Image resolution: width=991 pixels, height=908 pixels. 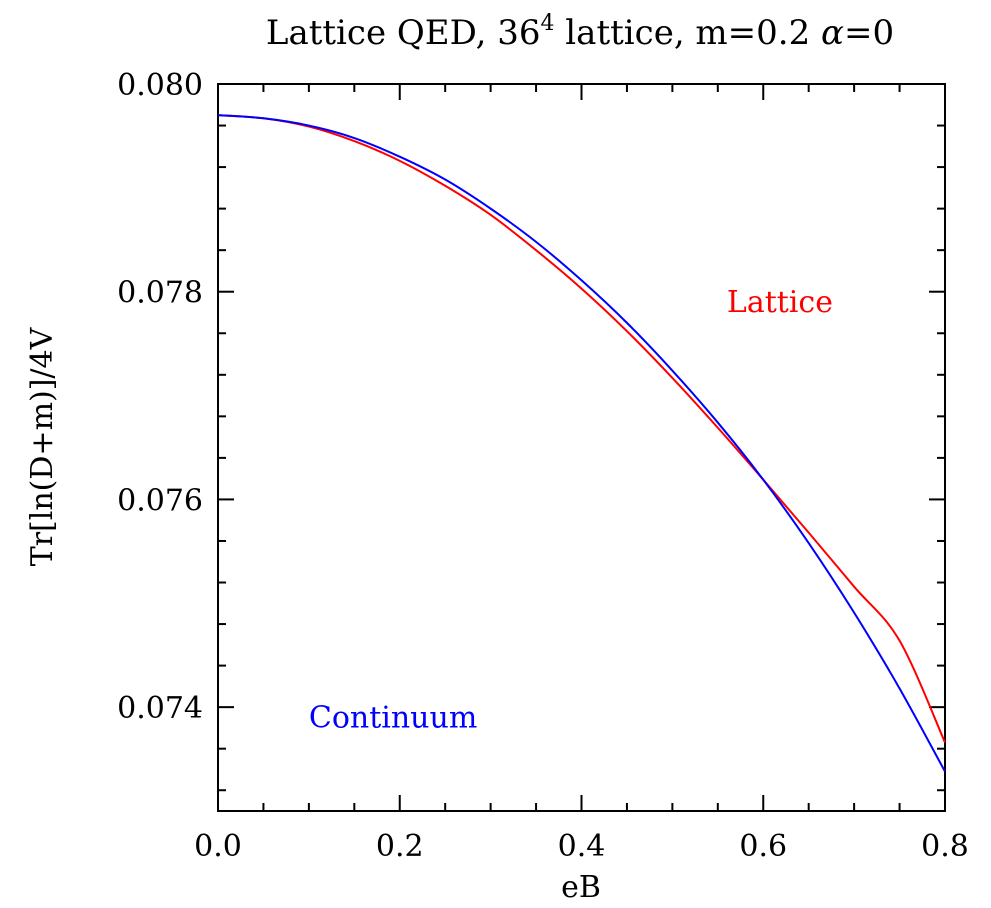 What do you see at coordinates (581, 887) in the screenshot?
I see `x-axis-label: eB` at bounding box center [581, 887].